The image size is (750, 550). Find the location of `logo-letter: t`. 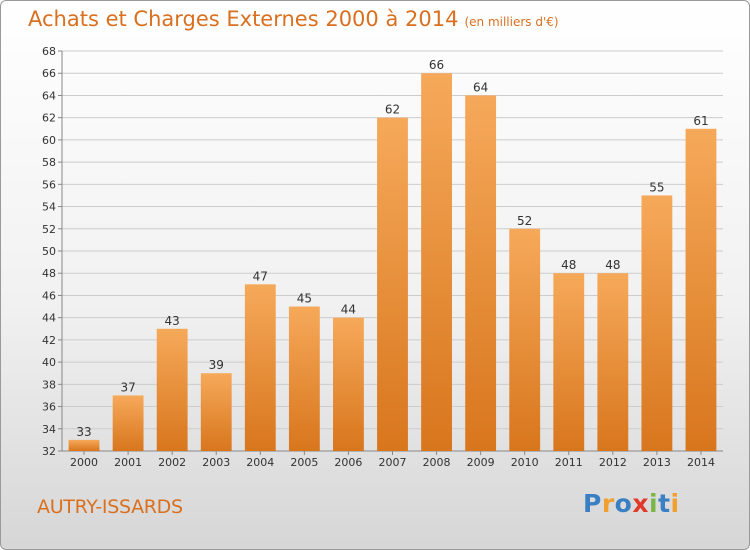

logo-letter: t is located at coordinates (664, 503).